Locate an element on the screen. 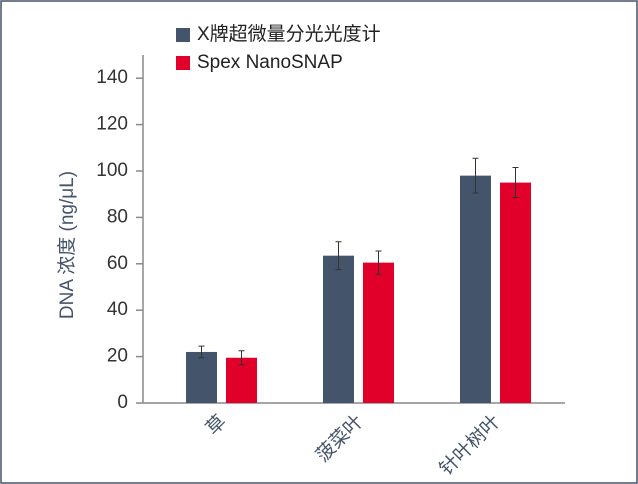 The width and height of the screenshot is (638, 484). y-tick-label: 60 is located at coordinates (117, 263).